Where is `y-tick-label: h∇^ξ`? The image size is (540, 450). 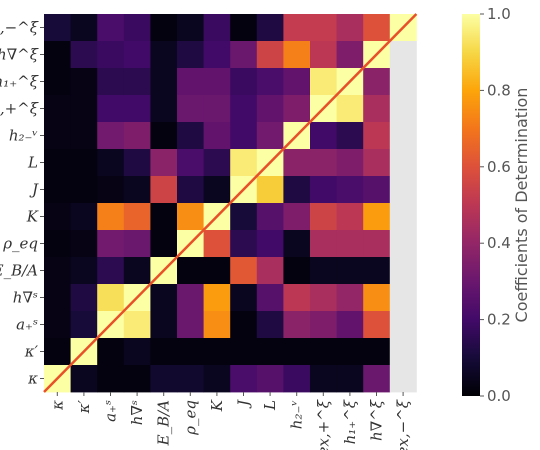 y-tick-label: h∇^ξ is located at coordinates (19, 55).